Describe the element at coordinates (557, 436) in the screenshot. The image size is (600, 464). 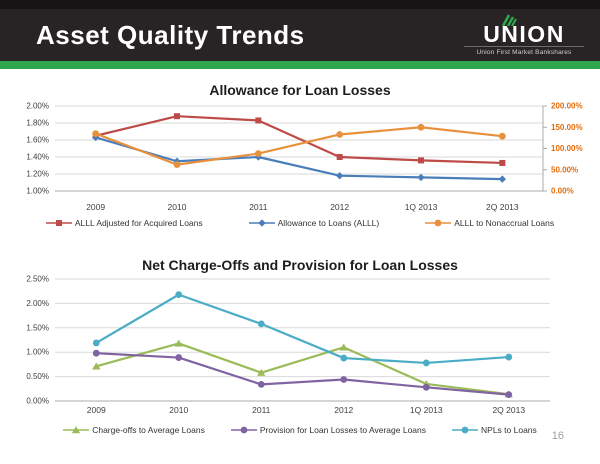
I see `page-number: 16` at that location.